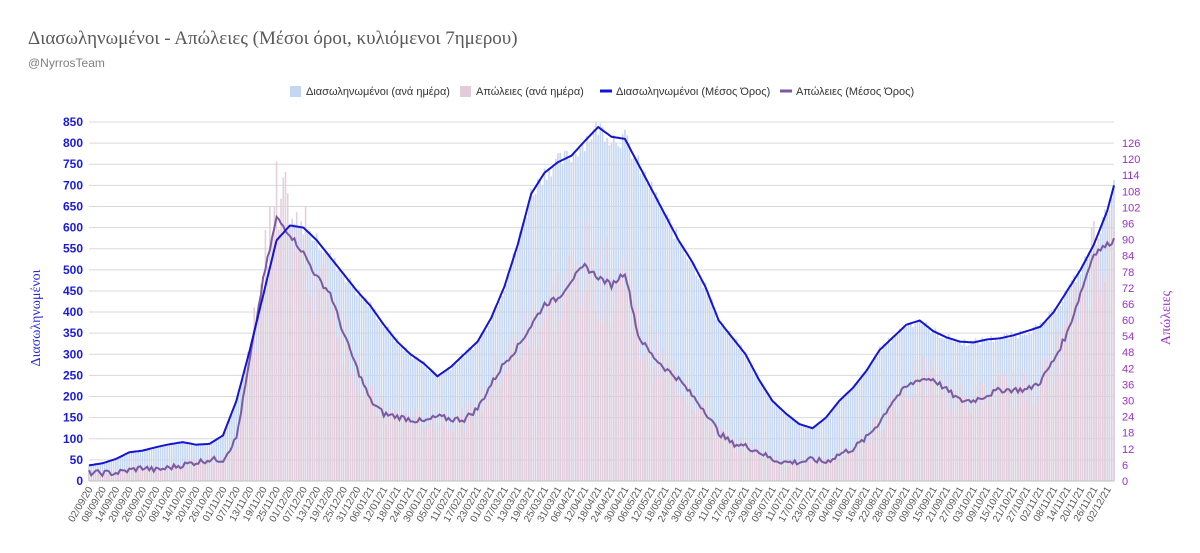 This screenshot has height=553, width=1200. I want to click on legend-label: Διασωληνωμένοι (Μέσος Όρος), so click(693, 92).